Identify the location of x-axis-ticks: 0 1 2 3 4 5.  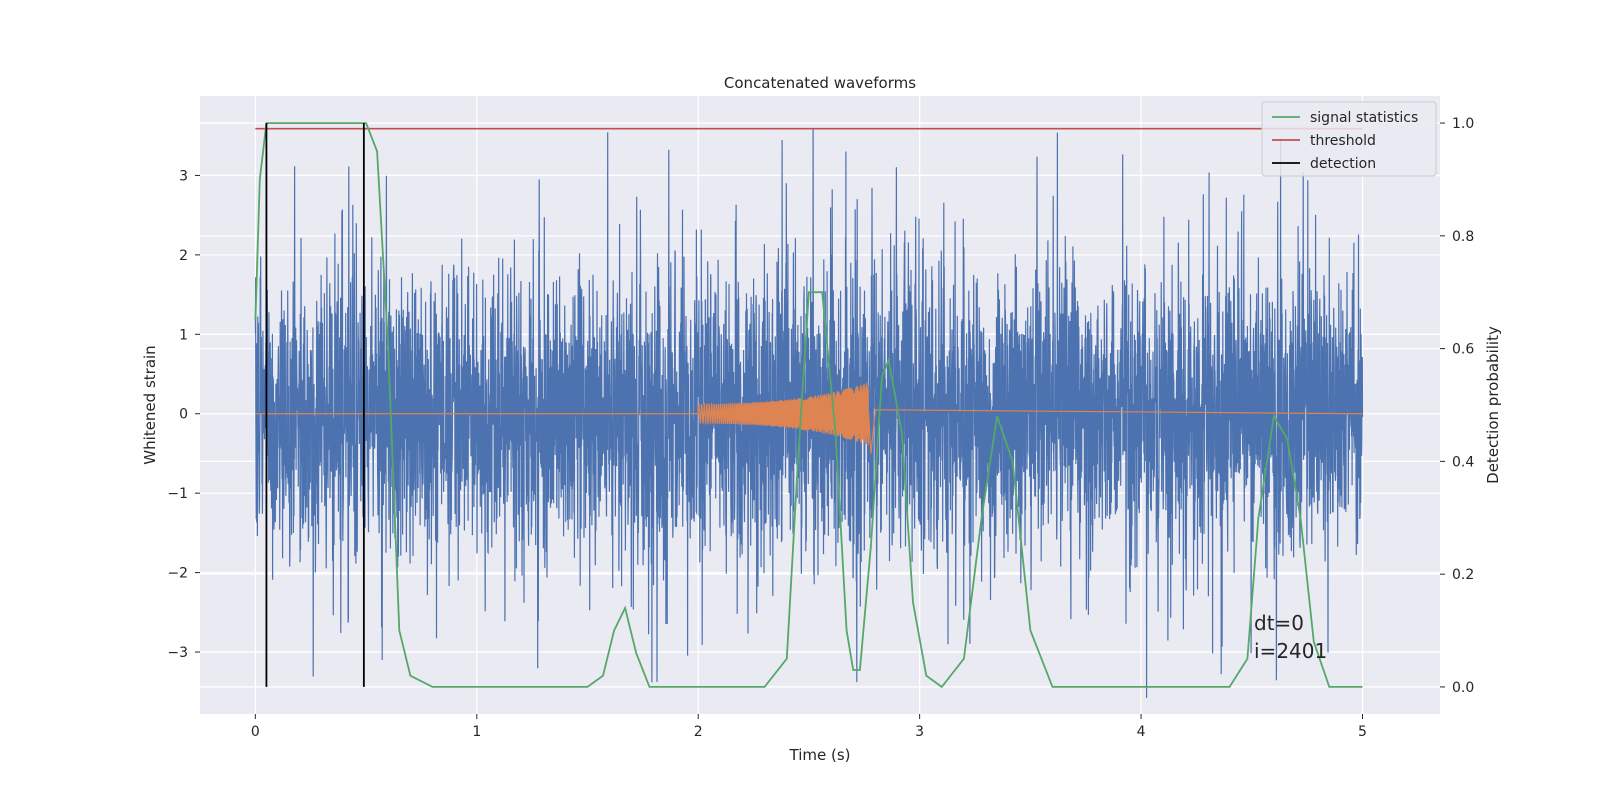
(809, 727).